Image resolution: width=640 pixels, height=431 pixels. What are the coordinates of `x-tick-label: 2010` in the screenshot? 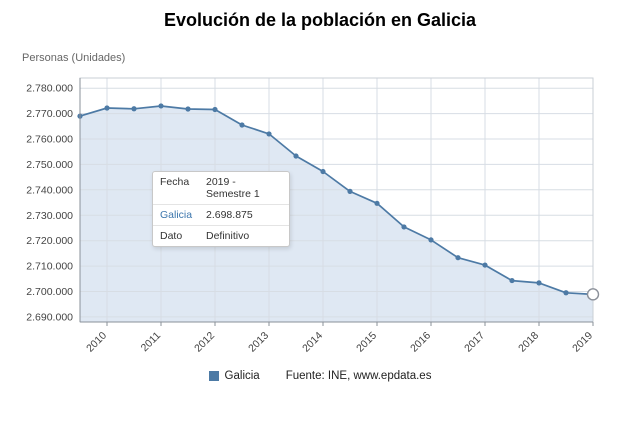 It's located at (96, 342).